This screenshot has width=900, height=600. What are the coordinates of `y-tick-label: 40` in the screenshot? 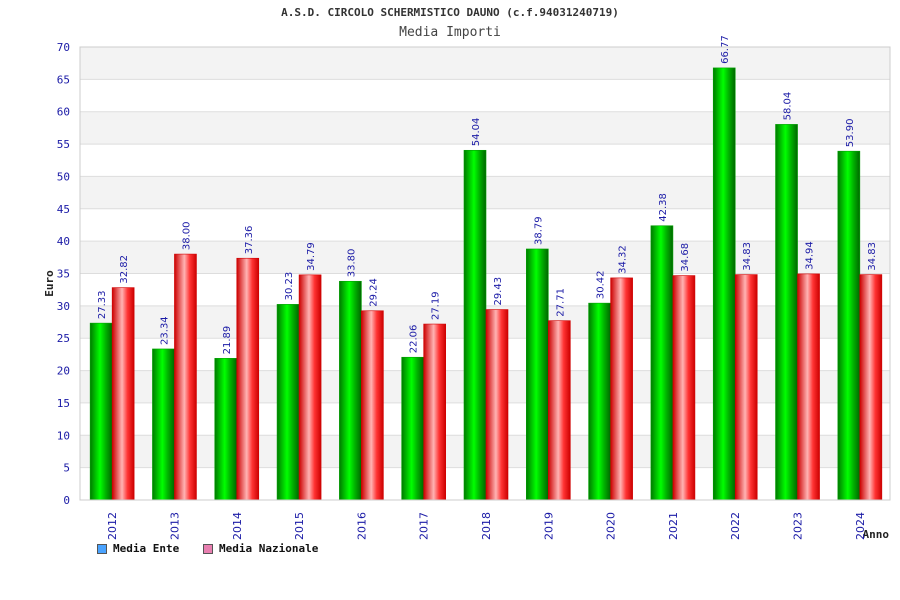 It's located at (63, 241).